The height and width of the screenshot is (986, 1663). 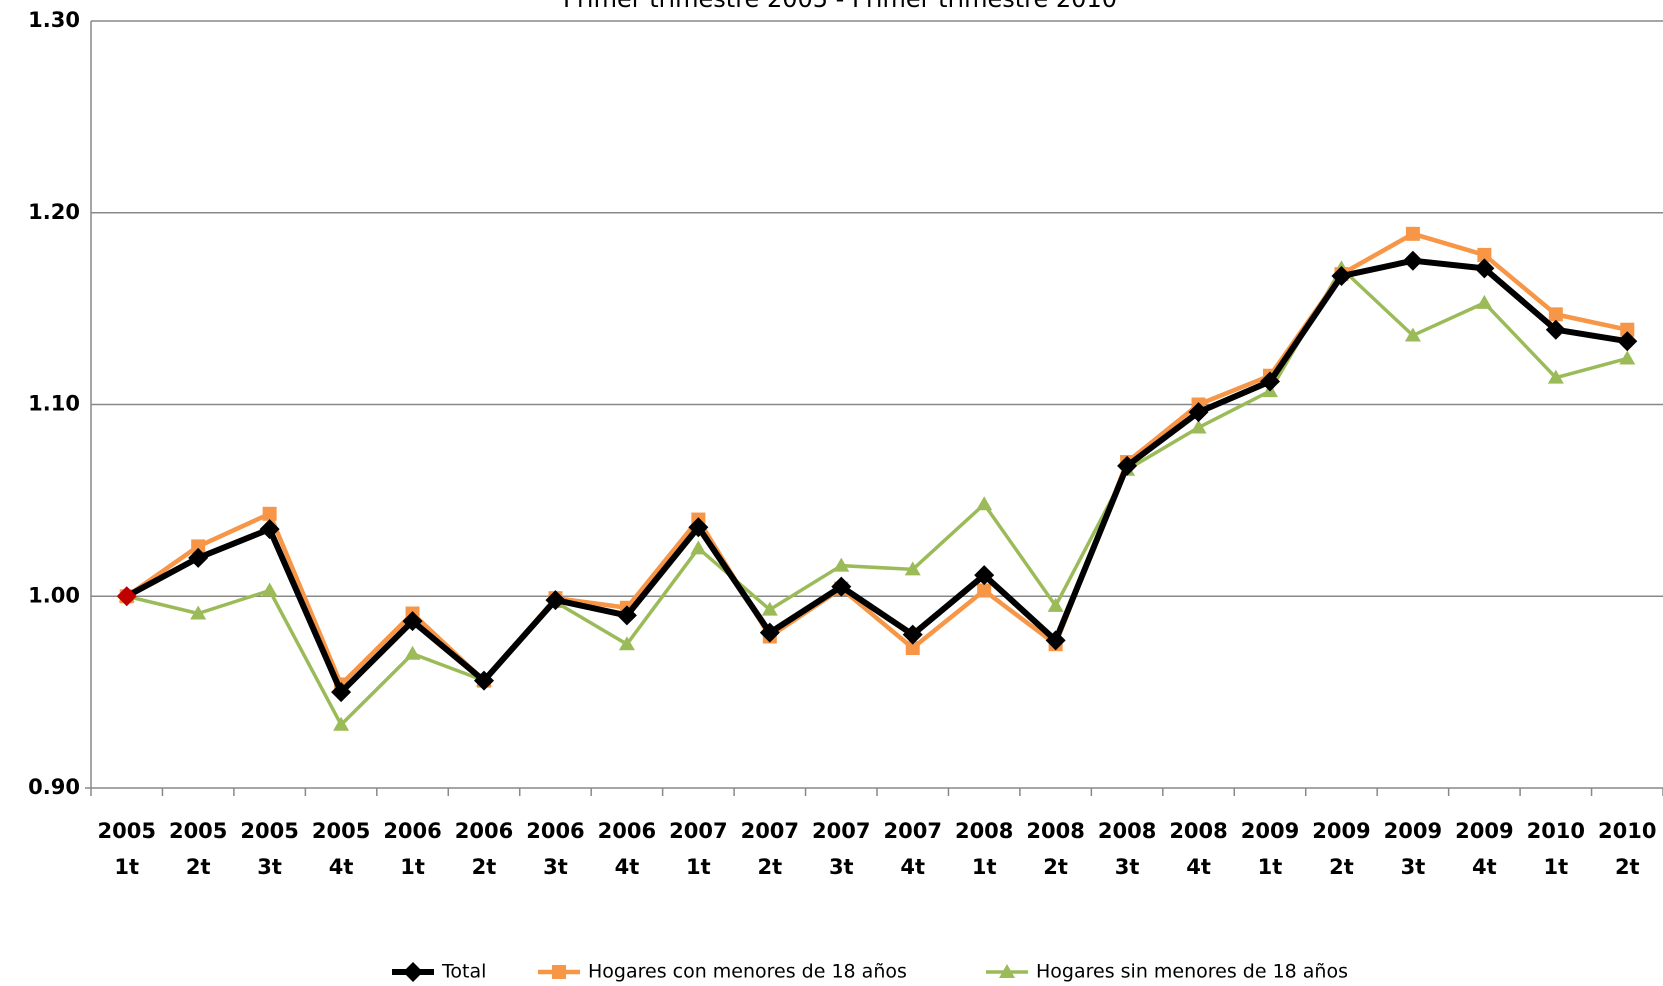 What do you see at coordinates (770, 849) in the screenshot?
I see `x-tick-label: 2007 2t` at bounding box center [770, 849].